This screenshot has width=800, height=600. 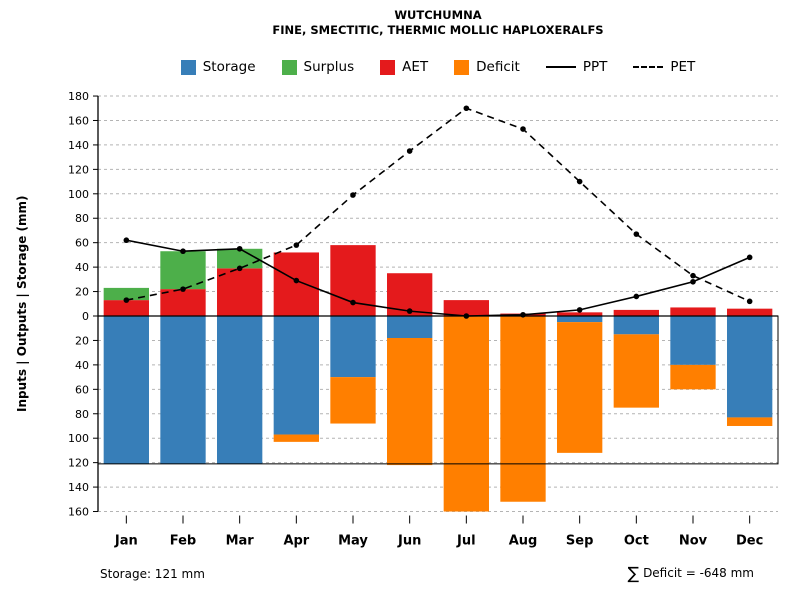 What do you see at coordinates (296, 245) in the screenshot?
I see `point-pet-apr` at bounding box center [296, 245].